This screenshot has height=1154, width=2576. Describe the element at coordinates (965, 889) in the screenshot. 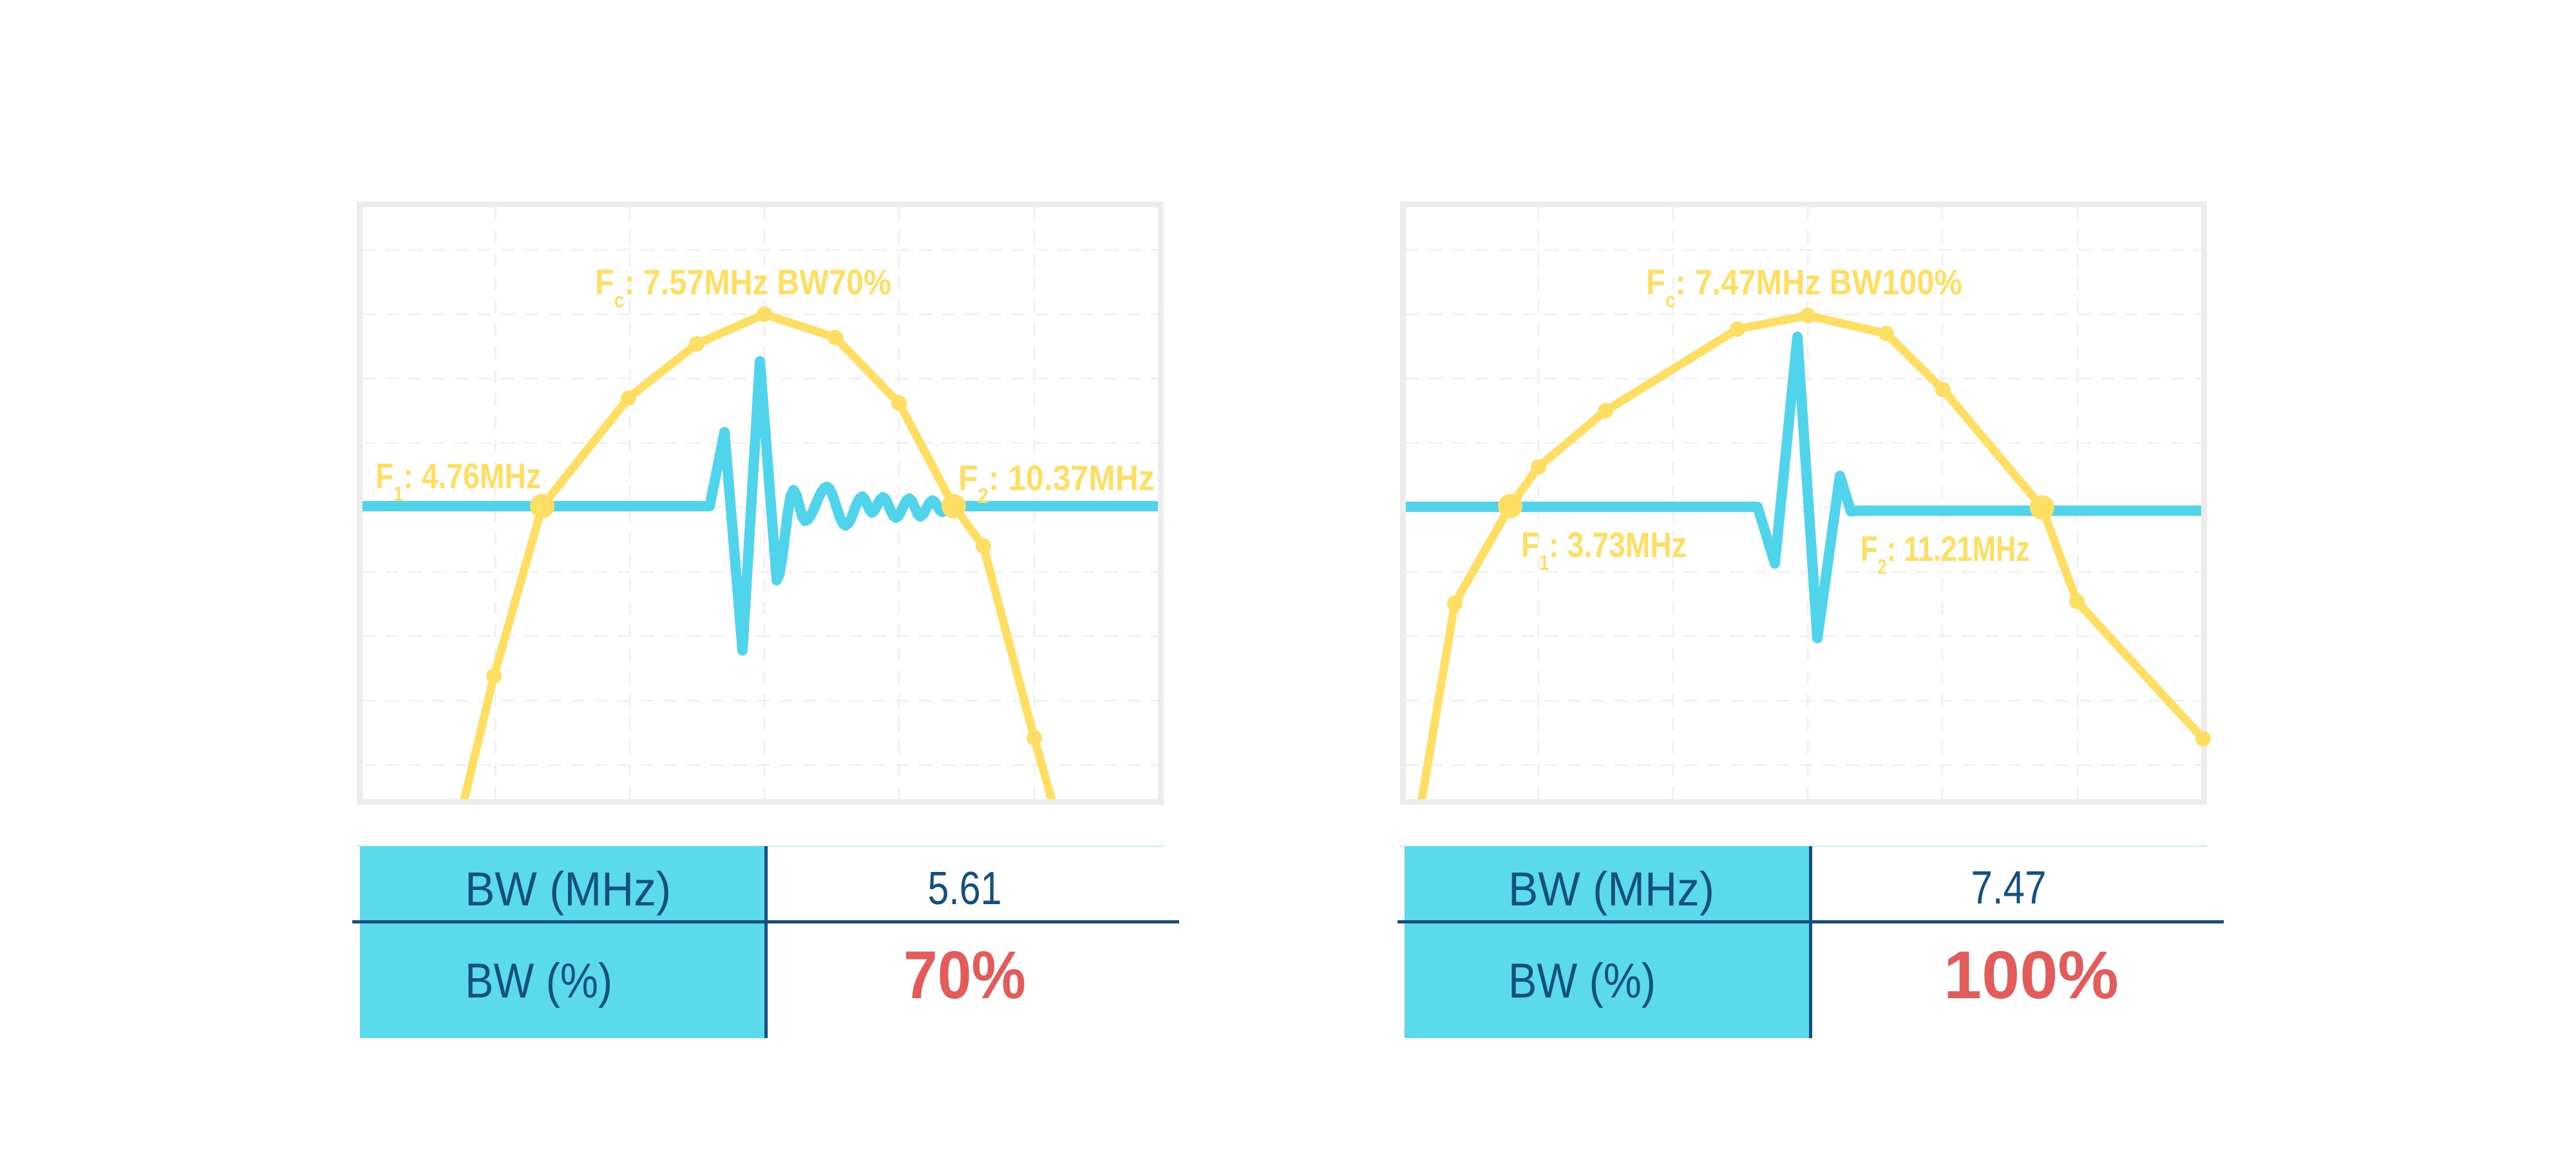

I see `svg-text: 5.61` at that location.